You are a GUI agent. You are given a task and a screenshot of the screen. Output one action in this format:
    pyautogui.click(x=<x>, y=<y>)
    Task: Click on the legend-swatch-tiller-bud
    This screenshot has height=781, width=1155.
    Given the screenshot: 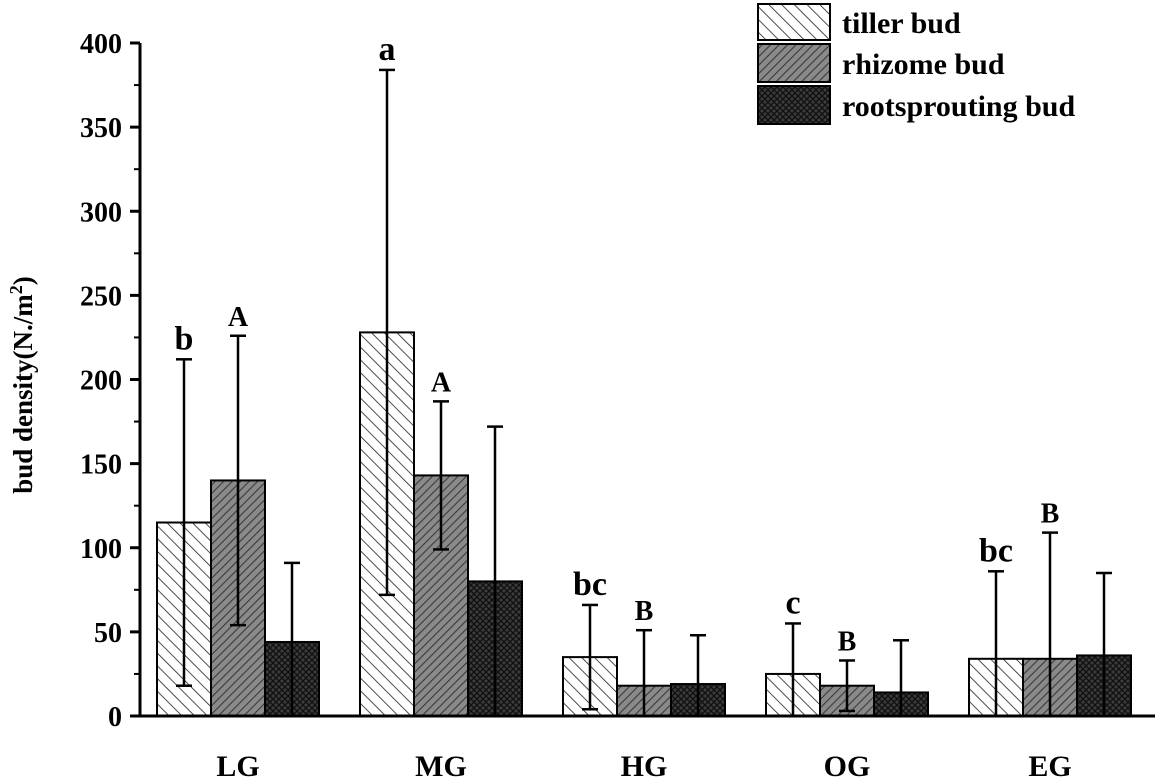 What is the action you would take?
    pyautogui.click(x=794, y=22)
    